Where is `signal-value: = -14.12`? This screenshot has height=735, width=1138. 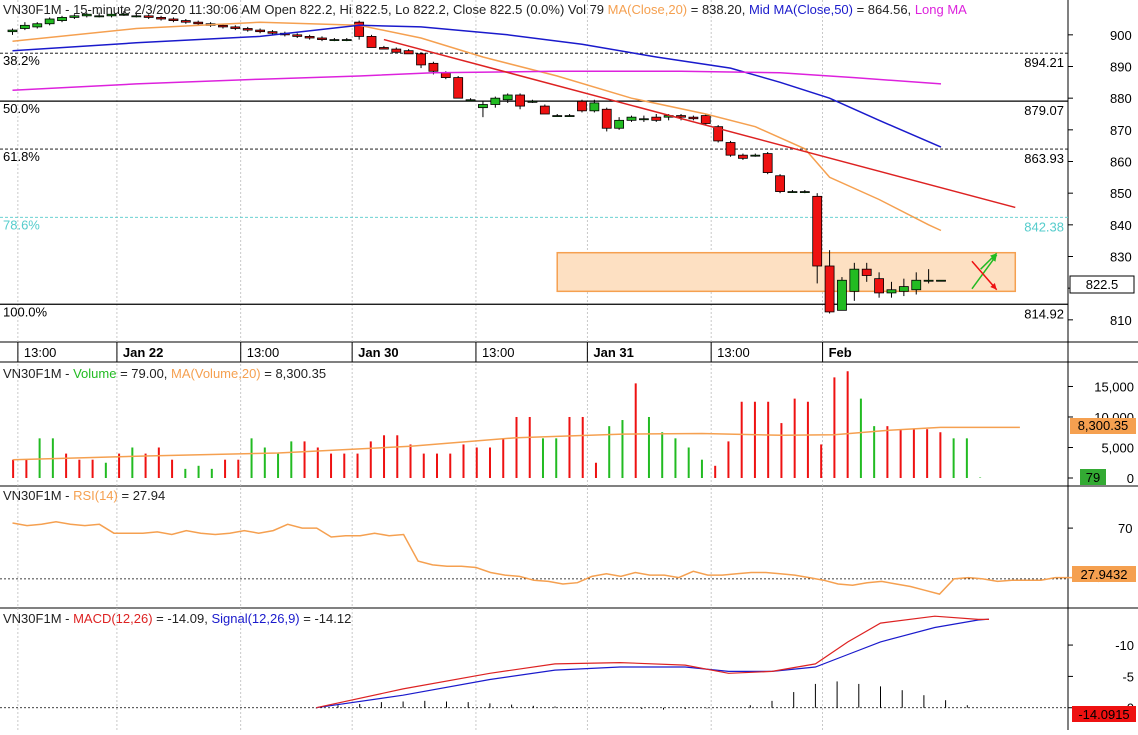
signal-value: = -14.12 is located at coordinates (326, 618).